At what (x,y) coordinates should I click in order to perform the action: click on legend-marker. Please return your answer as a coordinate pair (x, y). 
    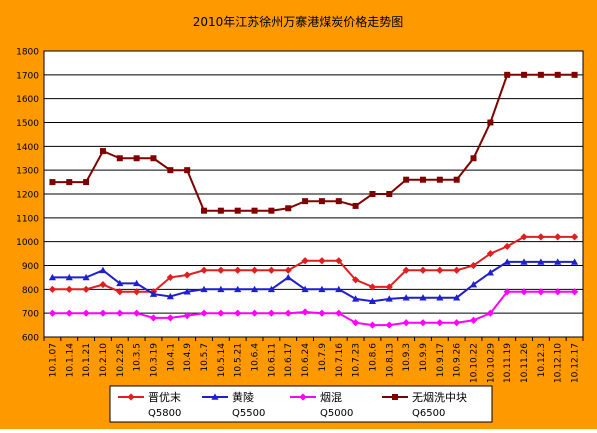
    Looking at the image, I should click on (131, 397).